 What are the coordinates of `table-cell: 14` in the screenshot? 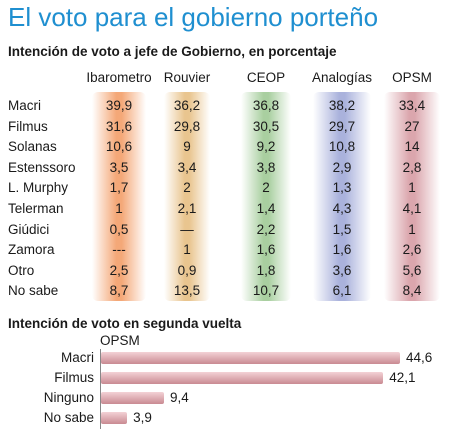 It's located at (412, 147).